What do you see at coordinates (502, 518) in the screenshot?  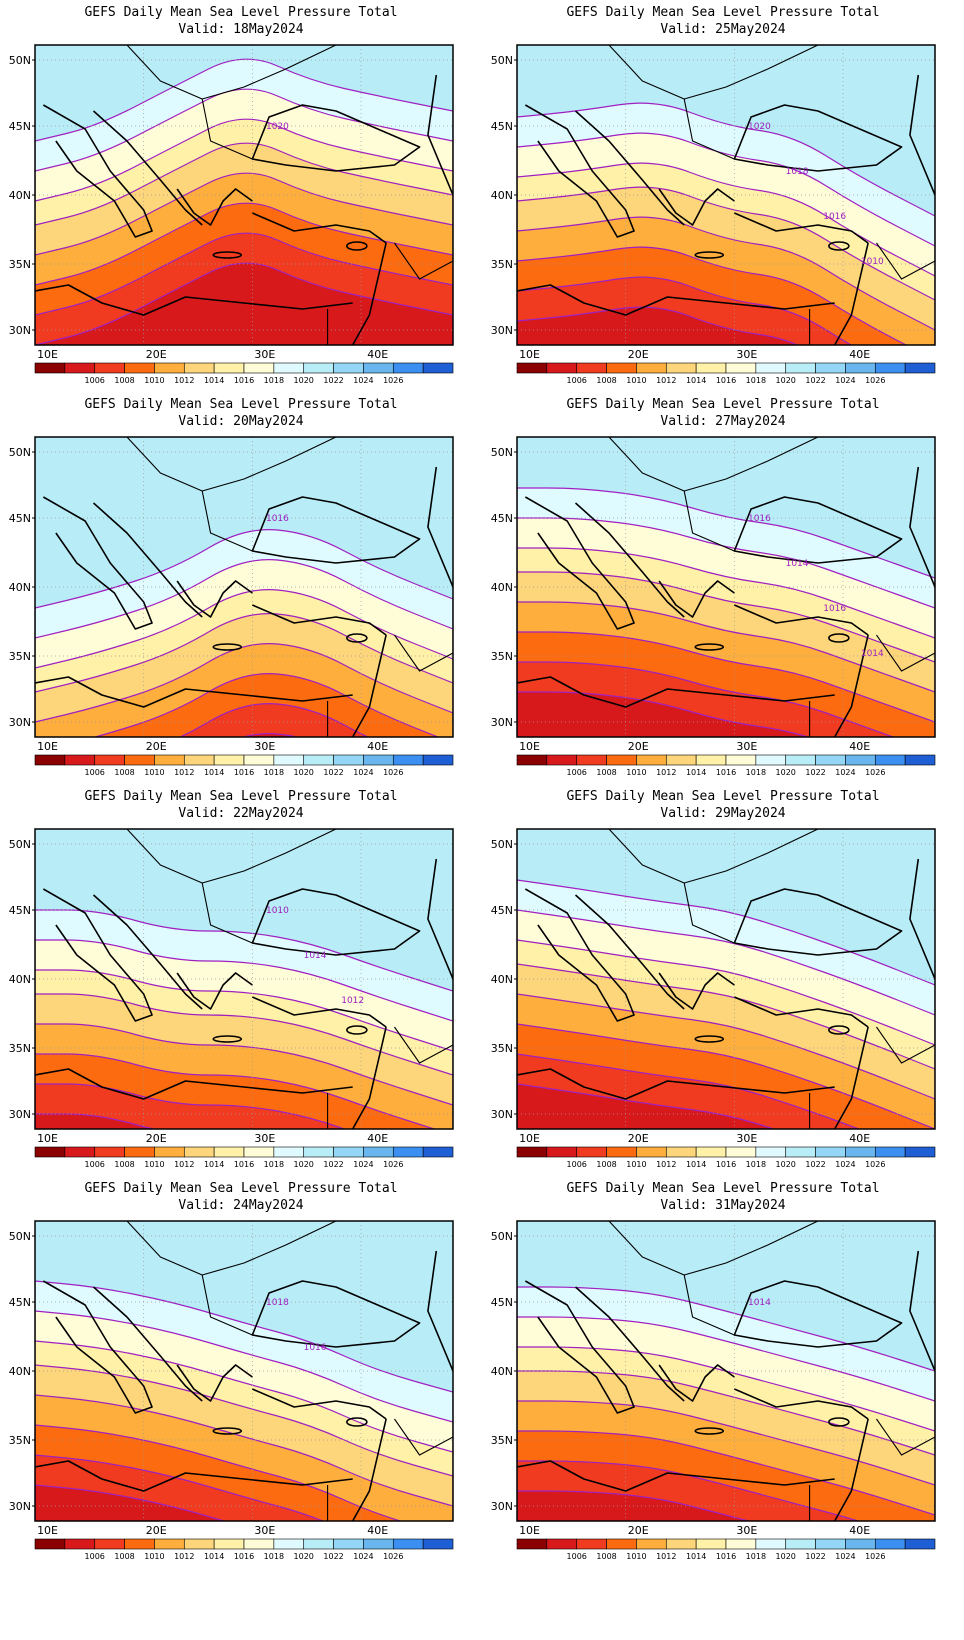 I see `lat-label: 45N` at bounding box center [502, 518].